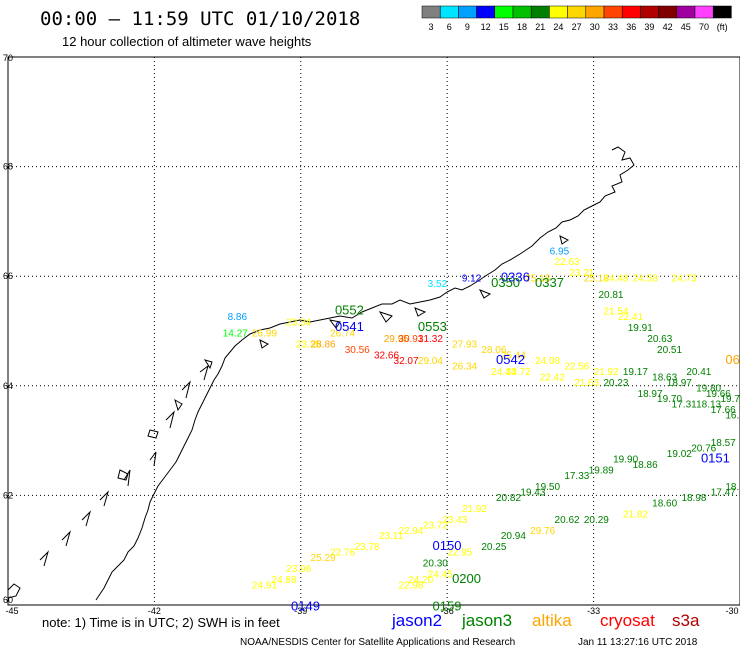 The width and height of the screenshot is (740, 650). Describe the element at coordinates (581, 273) in the screenshot. I see `wave-height-label: 23.21` at that location.